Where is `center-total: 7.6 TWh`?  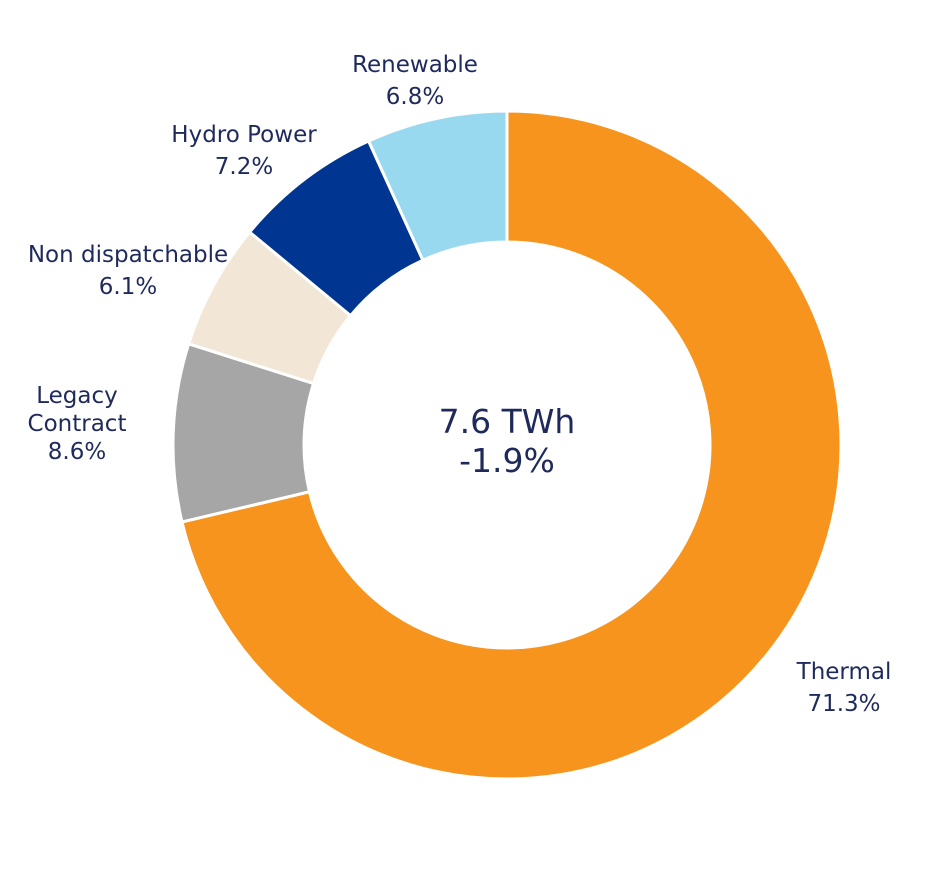 center-total: 7.6 TWh is located at coordinates (507, 421).